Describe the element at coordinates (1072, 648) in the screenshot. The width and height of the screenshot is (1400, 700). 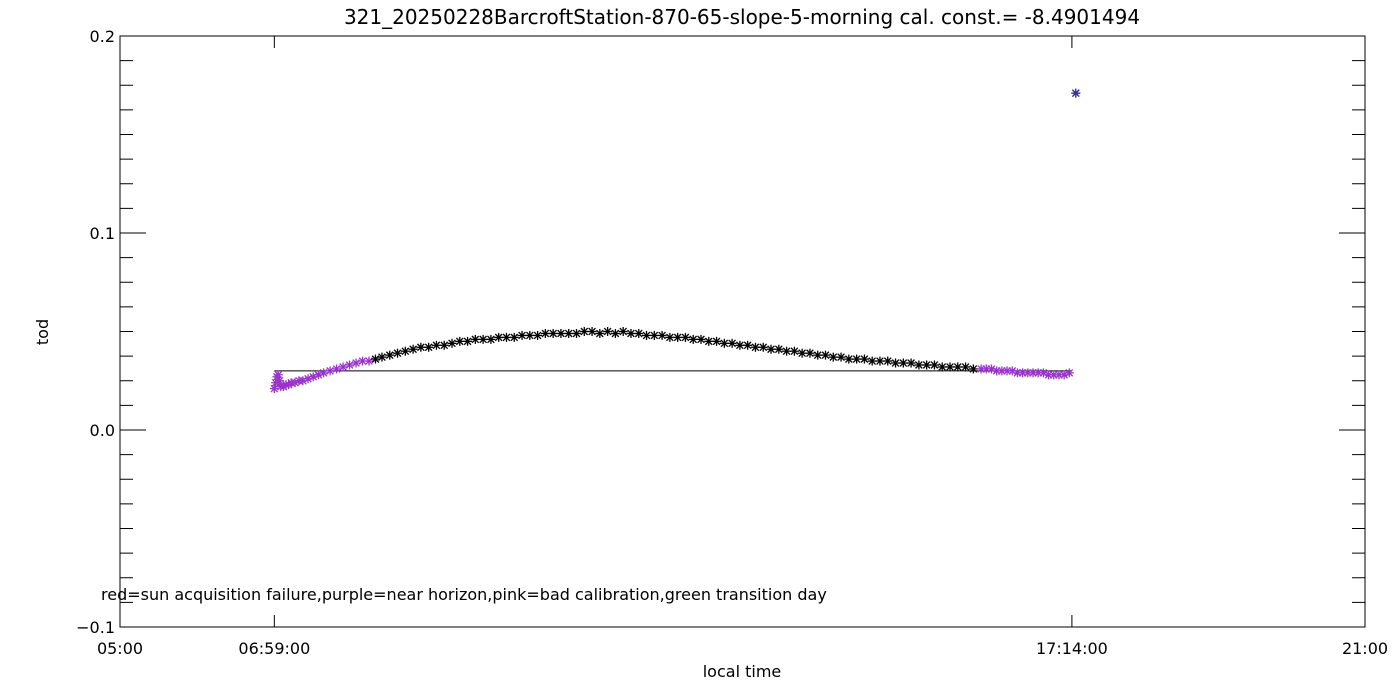
I see `x-tick-label: 17:14:00` at that location.